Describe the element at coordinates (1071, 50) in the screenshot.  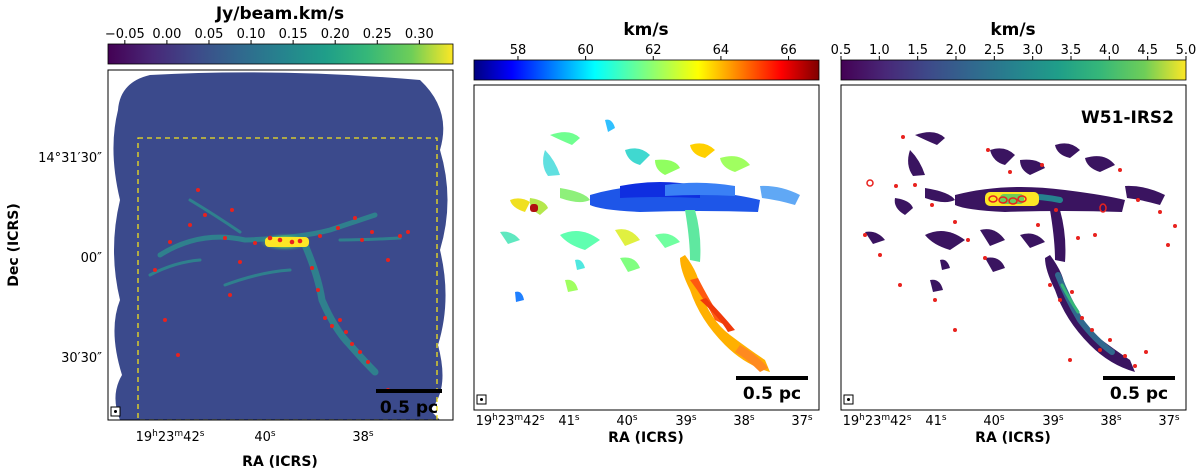
I see `colorbar-tick-label: 3.5` at that location.